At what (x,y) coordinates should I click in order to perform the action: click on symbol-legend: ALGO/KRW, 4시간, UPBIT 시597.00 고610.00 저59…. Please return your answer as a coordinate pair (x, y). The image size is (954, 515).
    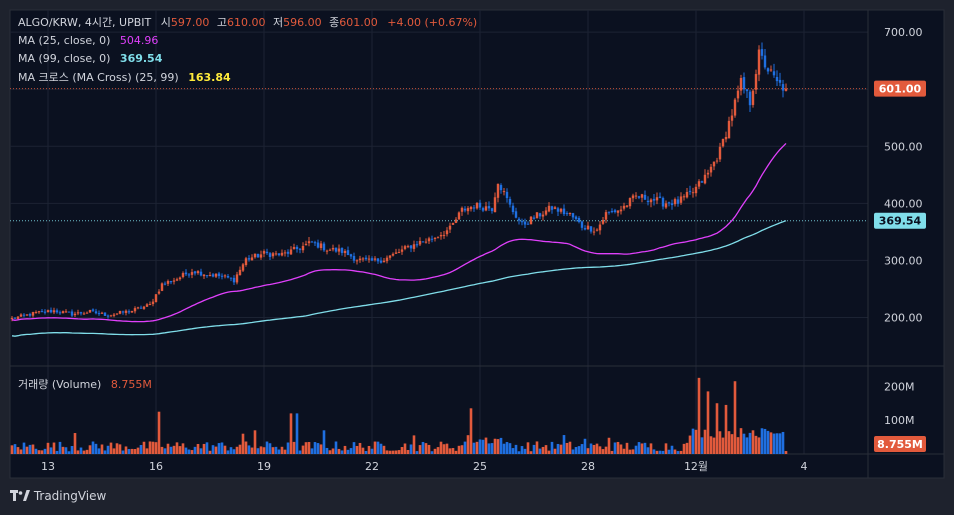
    Looking at the image, I should click on (247, 22).